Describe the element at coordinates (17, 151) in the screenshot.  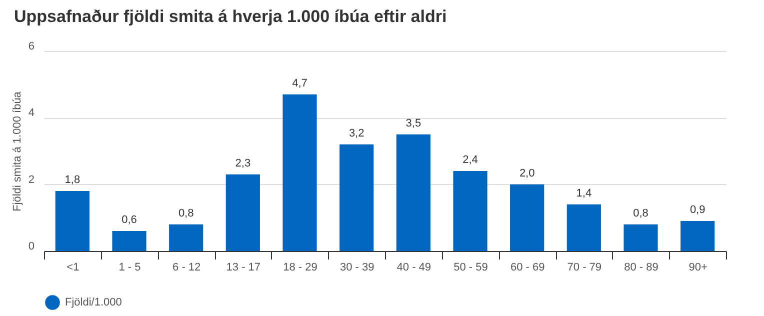
I see `y-axis-title: Fjöldi smita á 1.000 íbúa` at that location.